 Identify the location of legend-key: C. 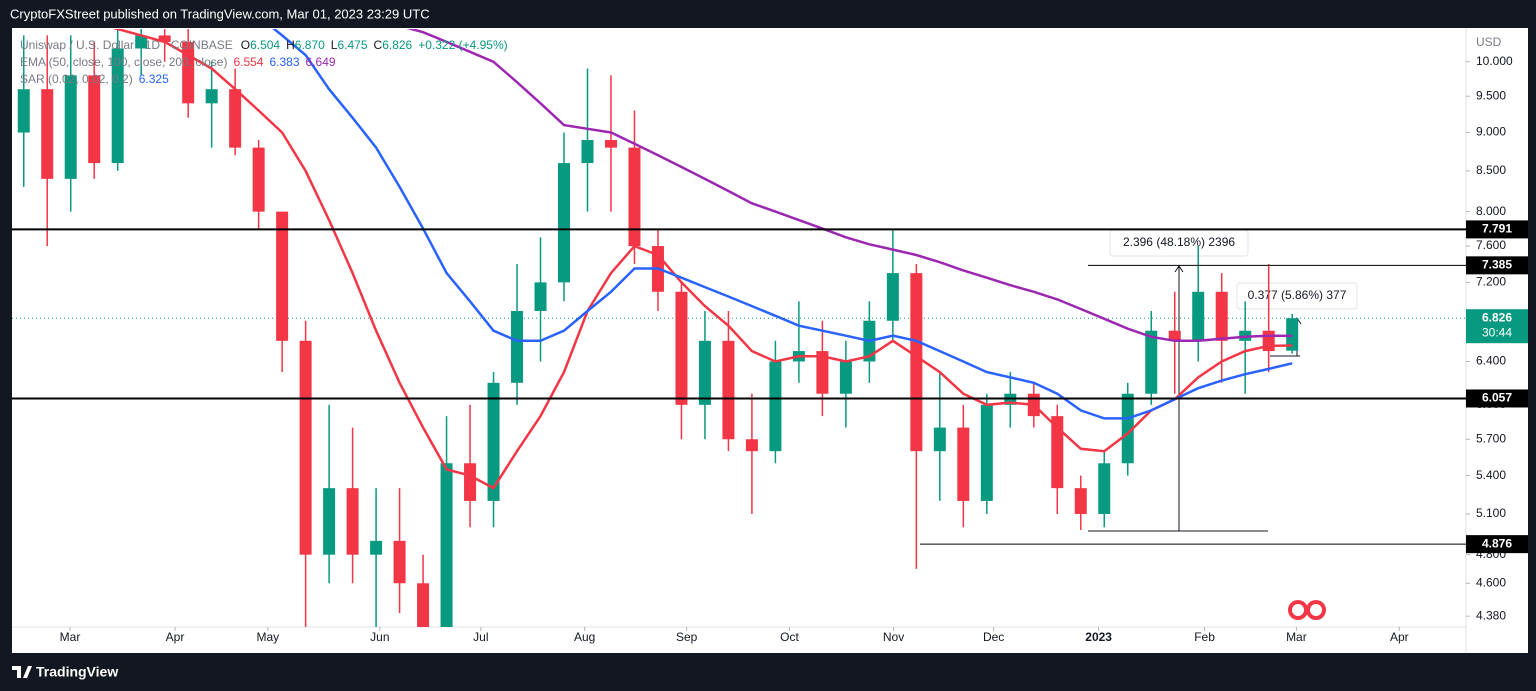
(378, 45).